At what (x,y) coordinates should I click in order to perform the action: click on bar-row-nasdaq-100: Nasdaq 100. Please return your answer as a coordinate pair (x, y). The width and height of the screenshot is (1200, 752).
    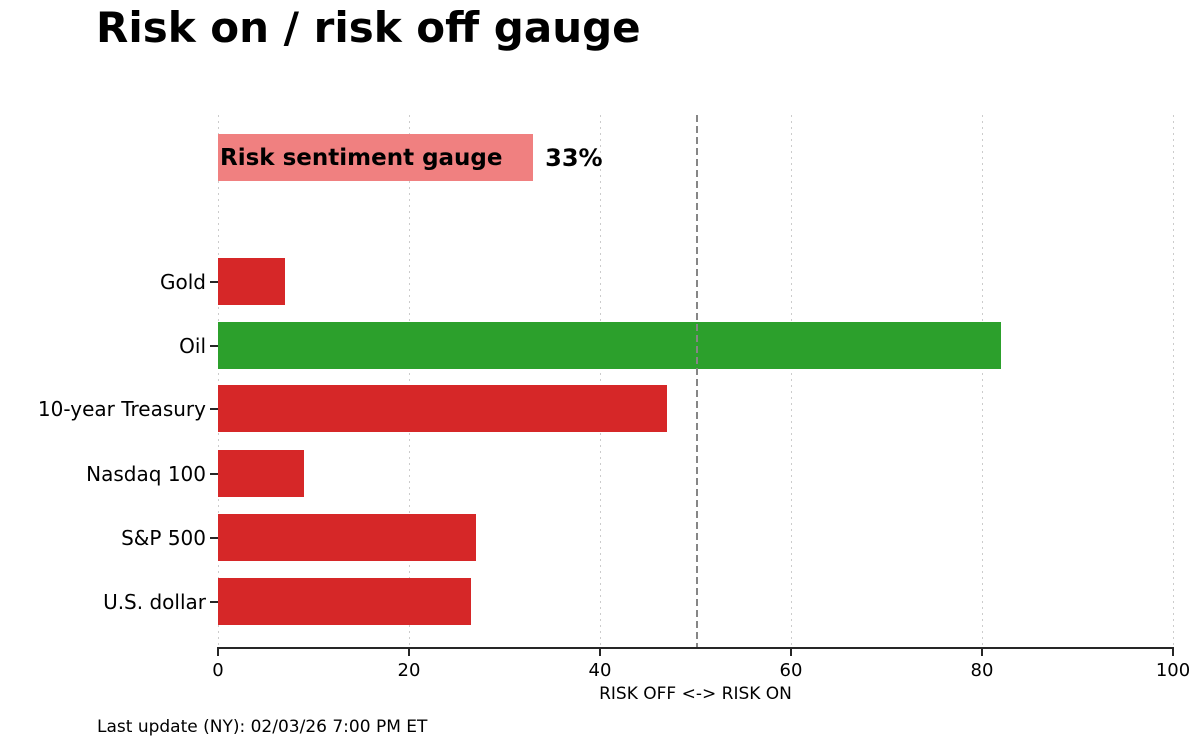
    Looking at the image, I should click on (629, 473).